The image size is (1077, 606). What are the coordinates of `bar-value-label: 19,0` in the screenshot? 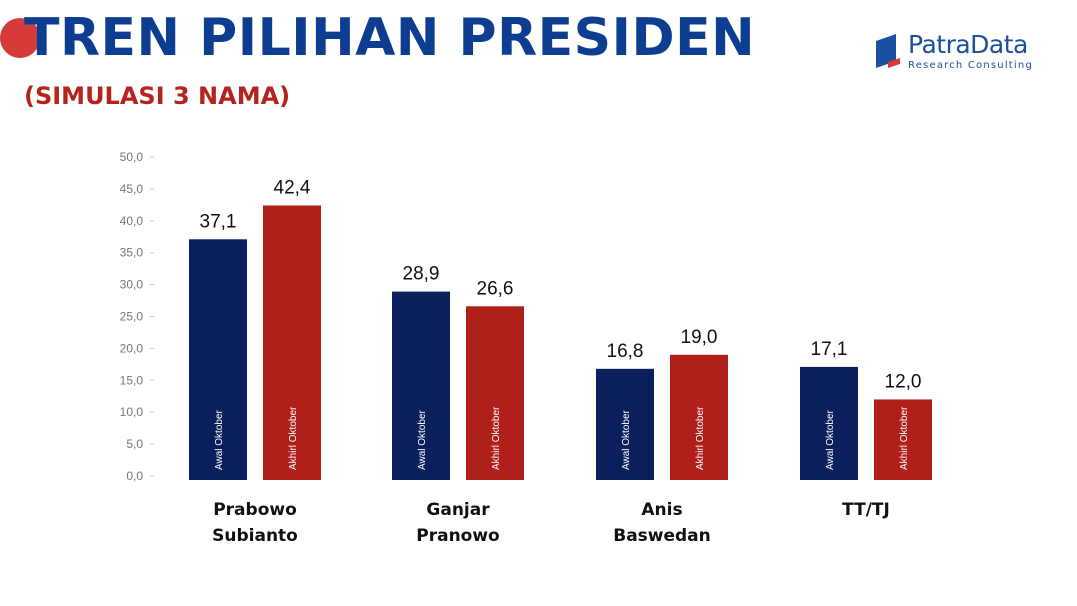 It's located at (699, 337).